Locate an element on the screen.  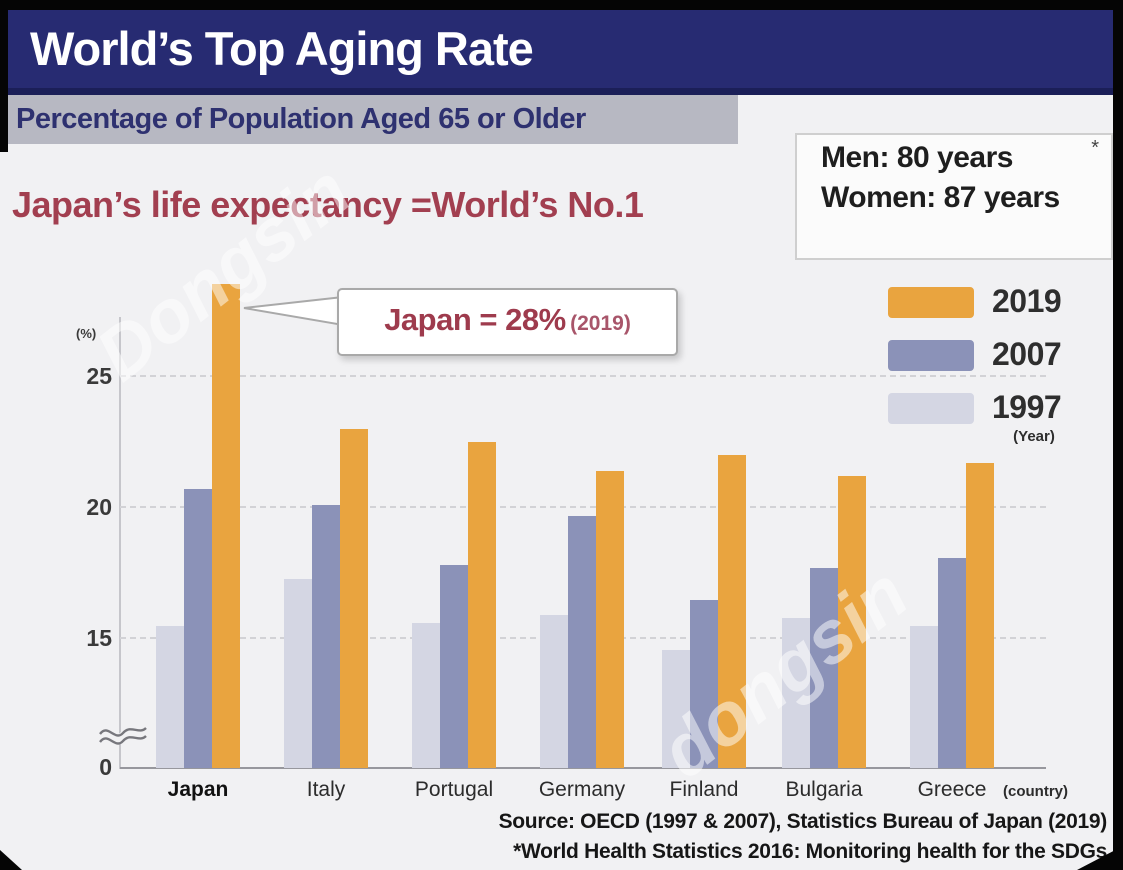
bar-greece-2019 is located at coordinates (980, 615).